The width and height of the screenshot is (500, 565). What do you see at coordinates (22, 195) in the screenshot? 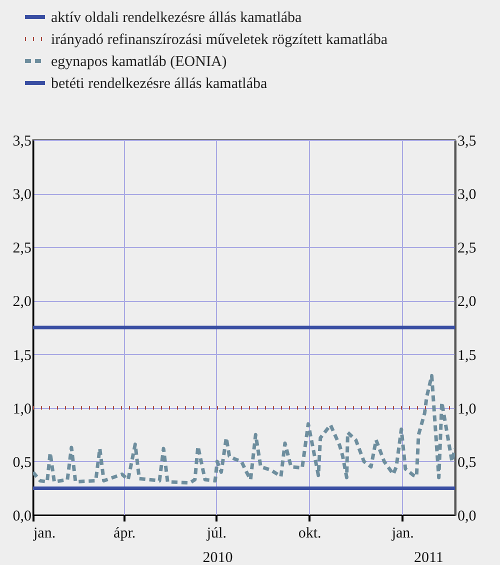
I see `y-tick-label: 3,0` at bounding box center [22, 195].